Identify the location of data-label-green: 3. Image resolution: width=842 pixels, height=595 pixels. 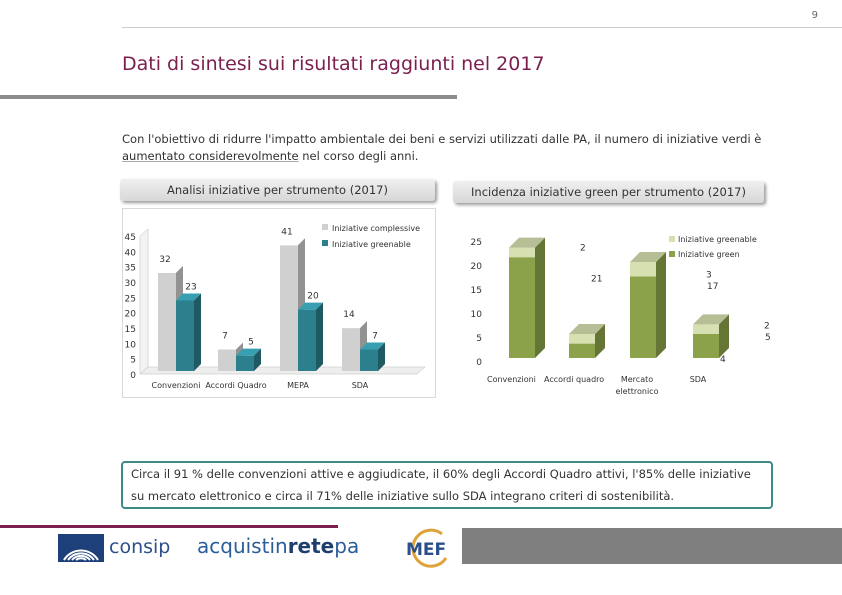
(709, 276).